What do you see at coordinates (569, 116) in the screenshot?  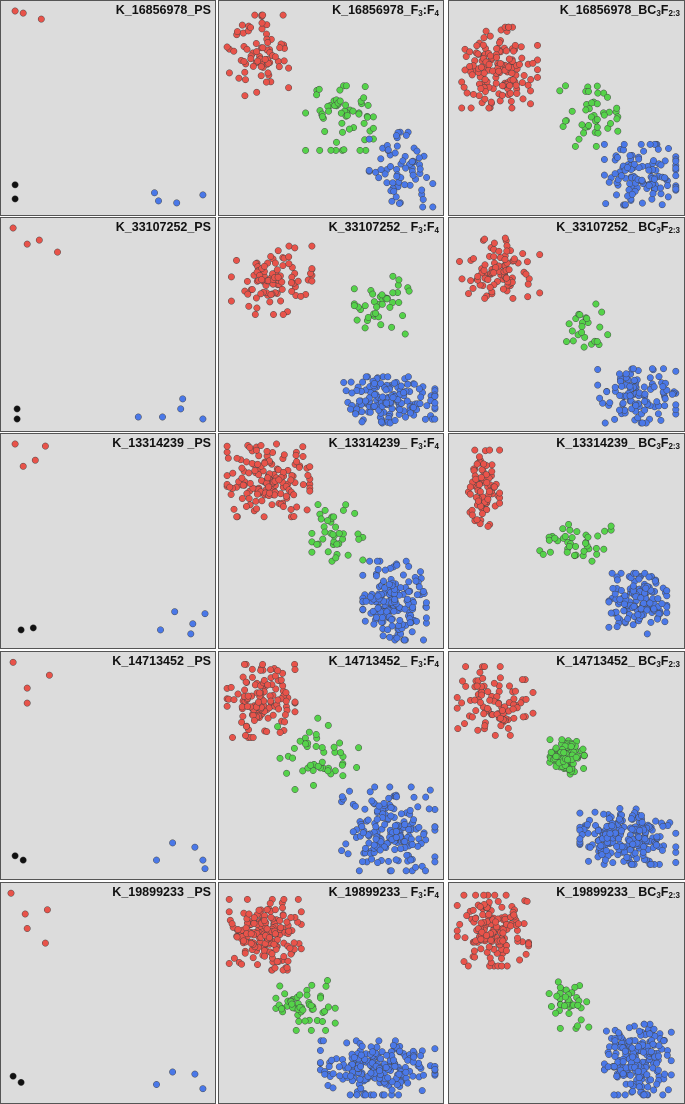 I see `scatter-plot-area` at bounding box center [569, 116].